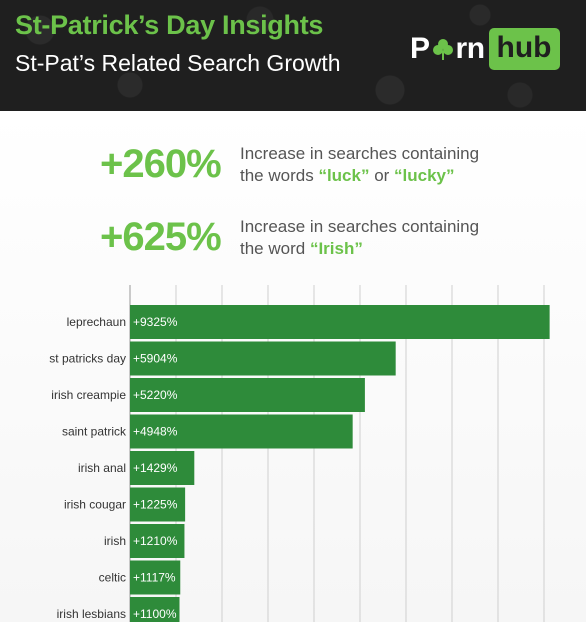 The image size is (586, 622). I want to click on category-label: leprechaun, so click(96, 322).